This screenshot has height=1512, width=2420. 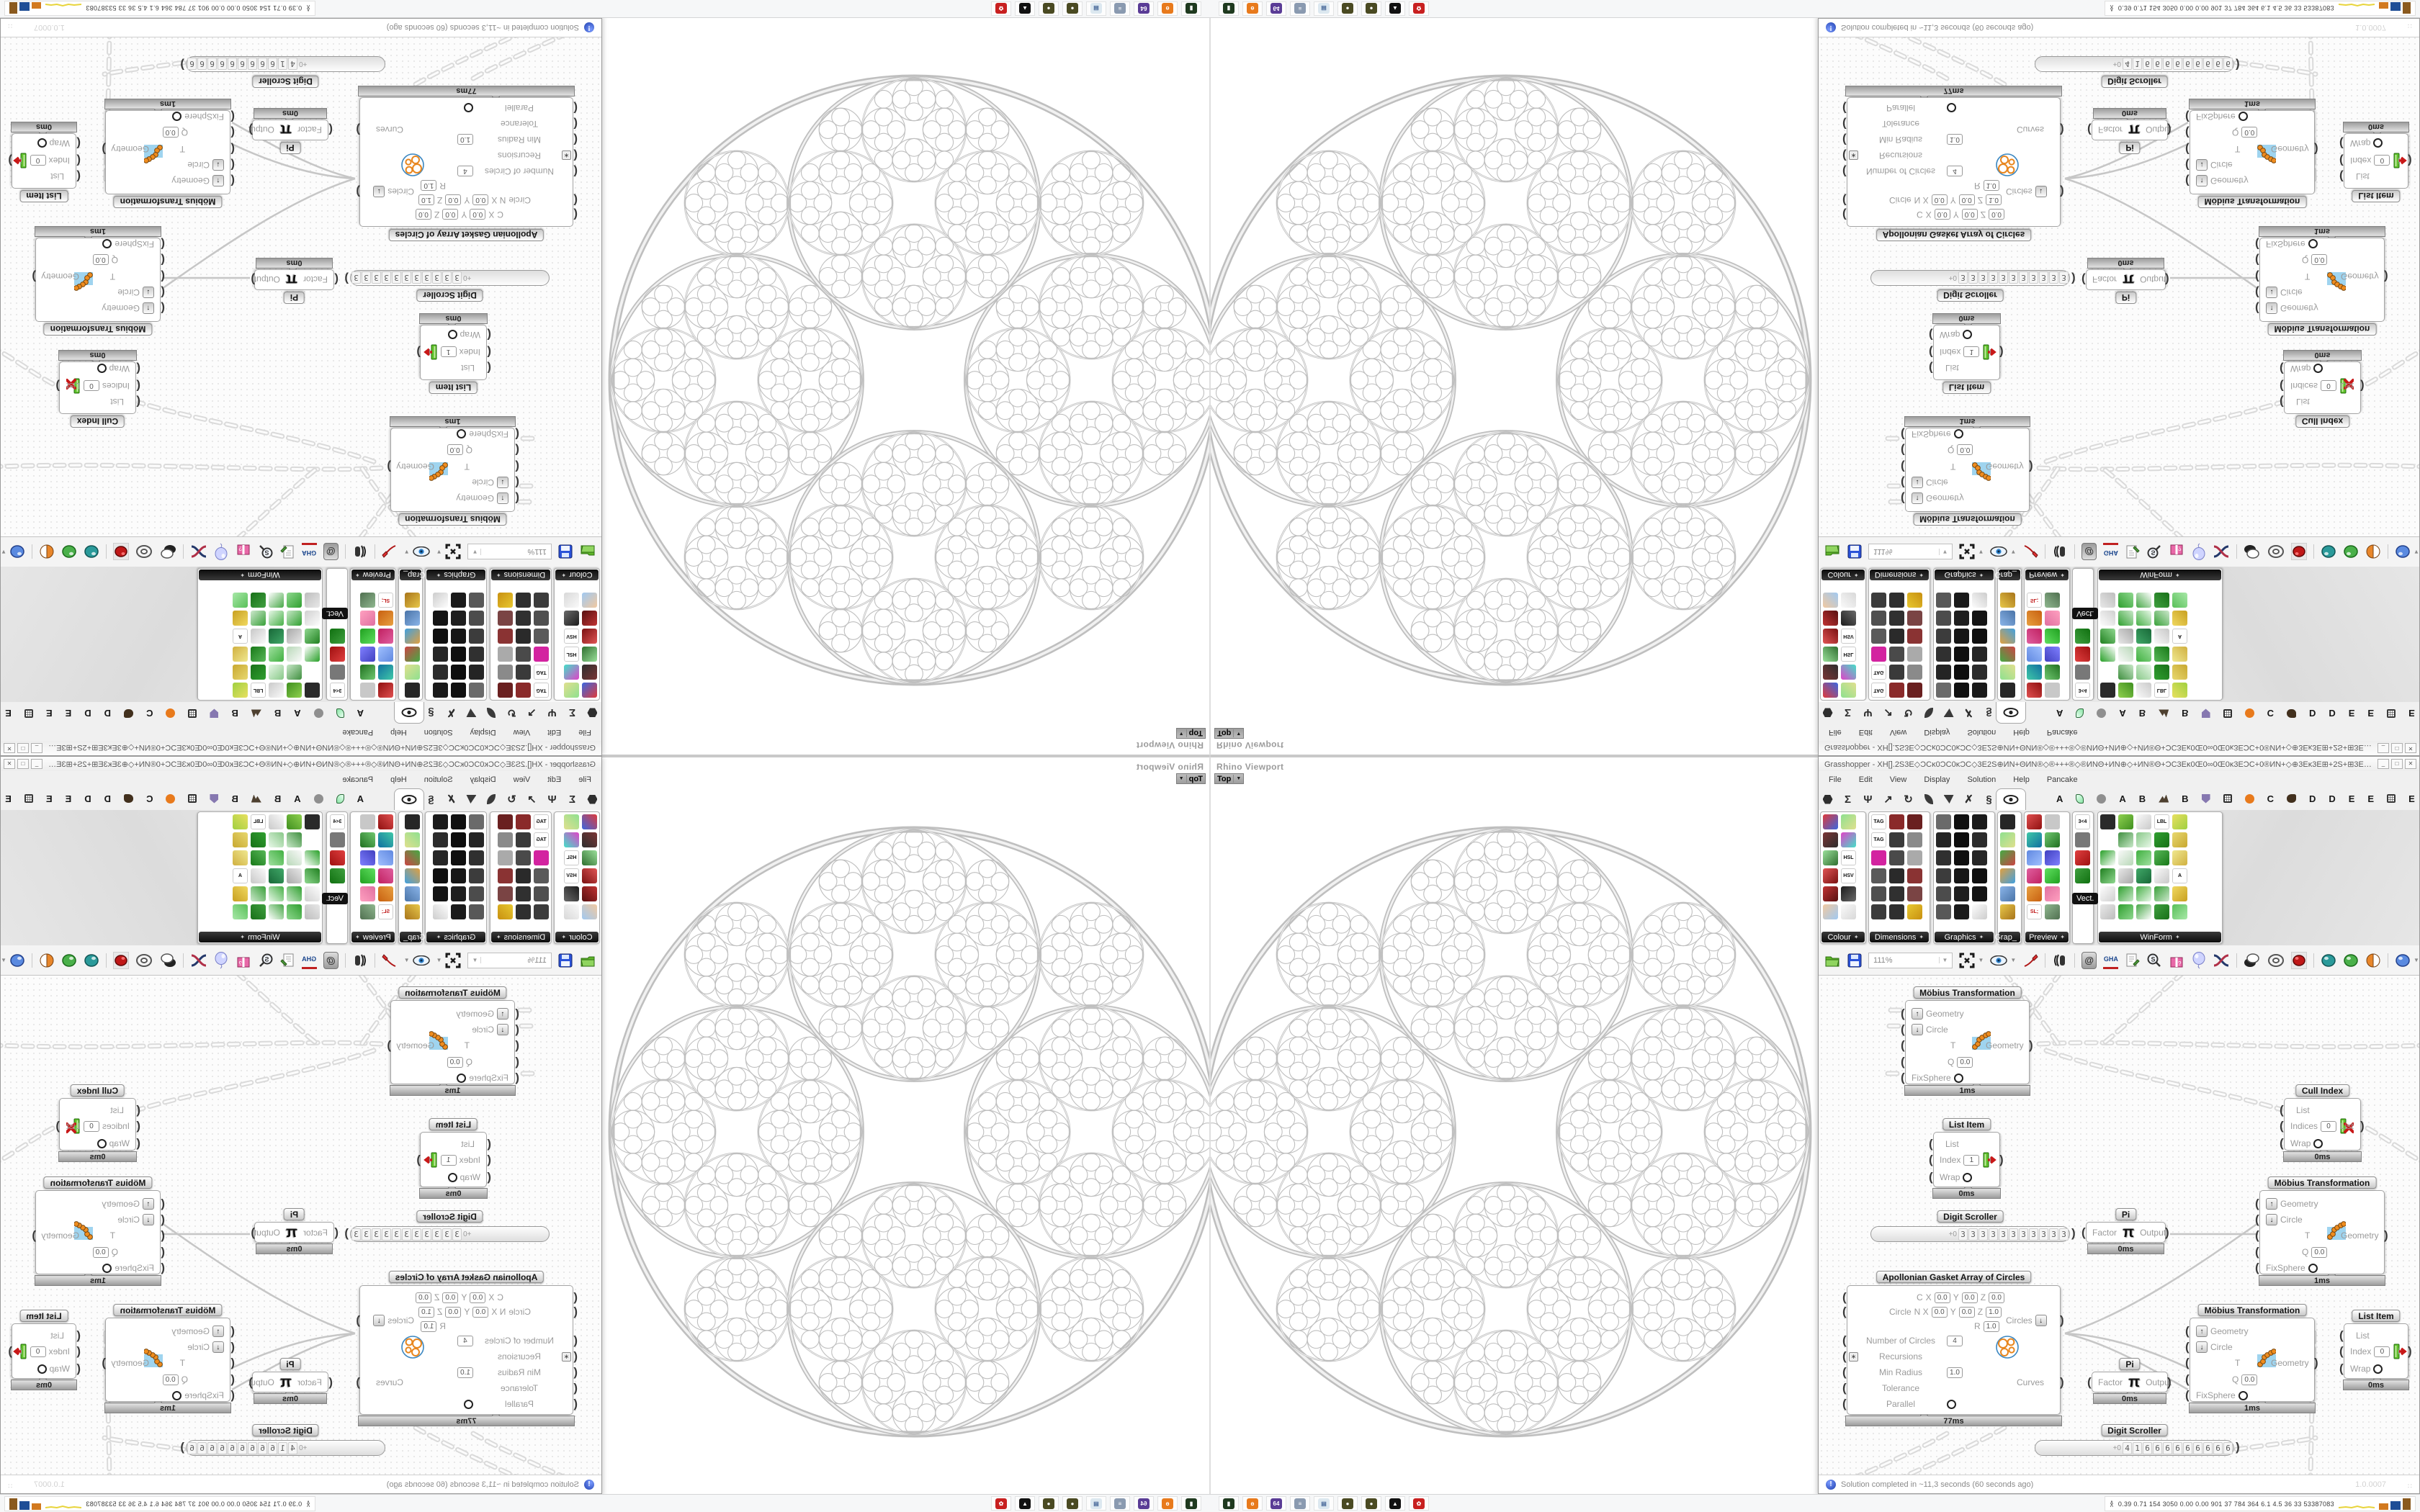 I want to click on arrow-up-icon: ↑, so click(x=2202, y=1331).